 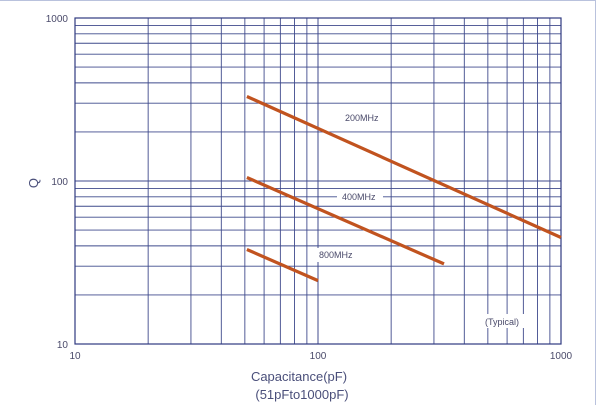 What do you see at coordinates (502, 322) in the screenshot?
I see `typical-note: (Typical)` at bounding box center [502, 322].